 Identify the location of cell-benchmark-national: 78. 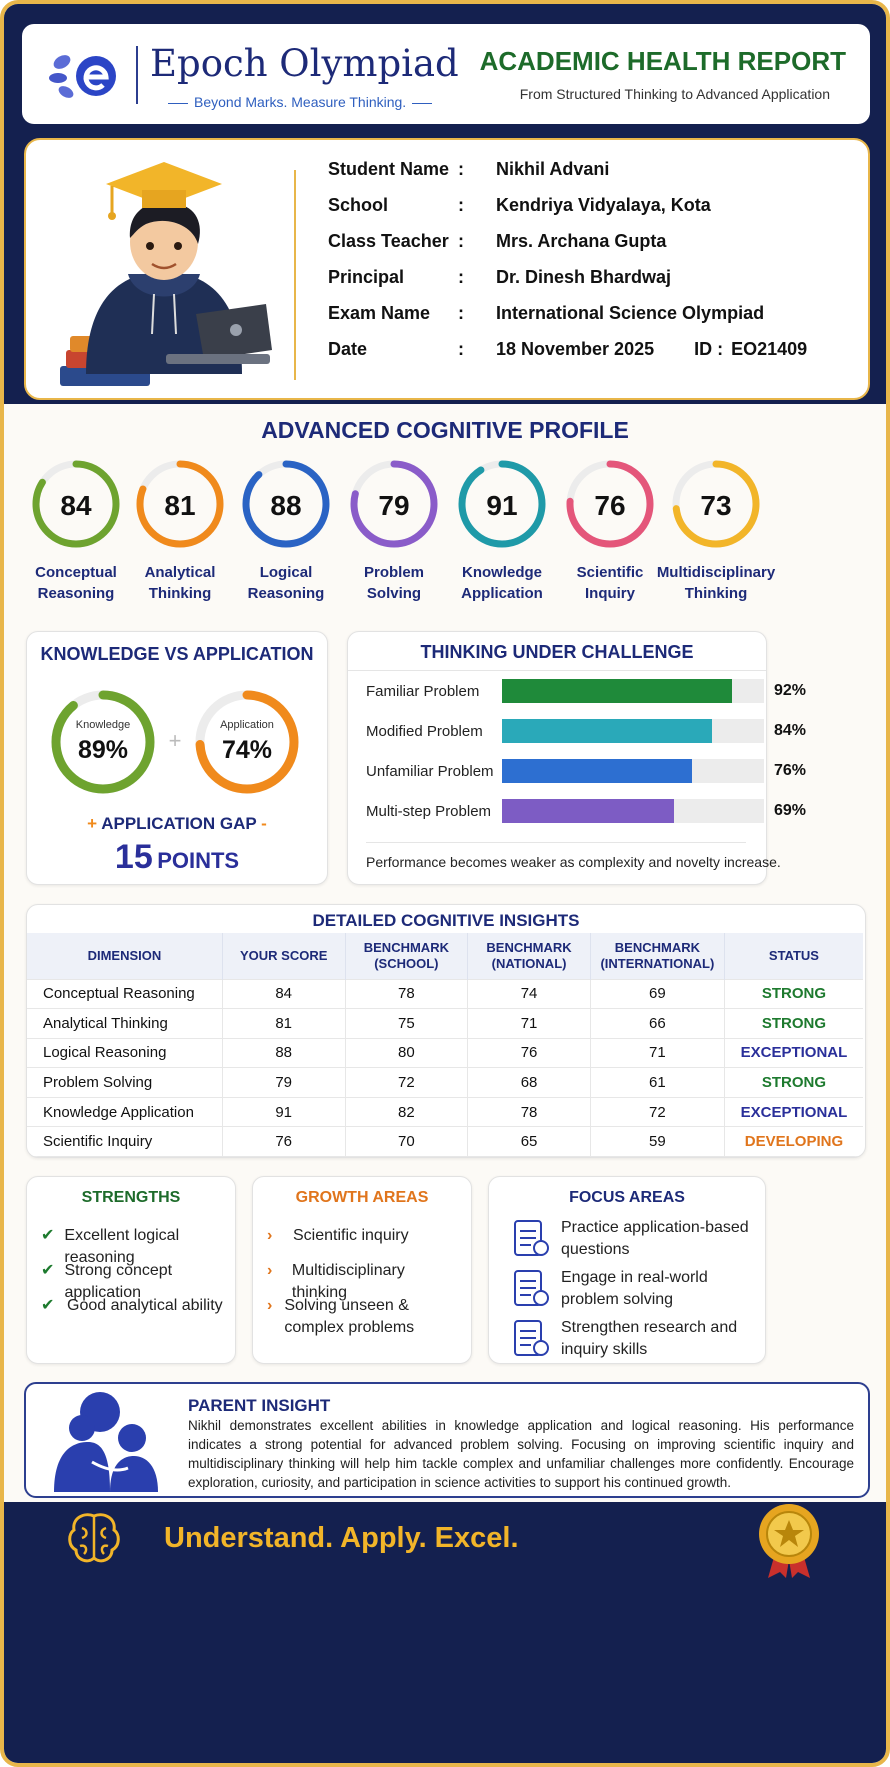
(529, 1111).